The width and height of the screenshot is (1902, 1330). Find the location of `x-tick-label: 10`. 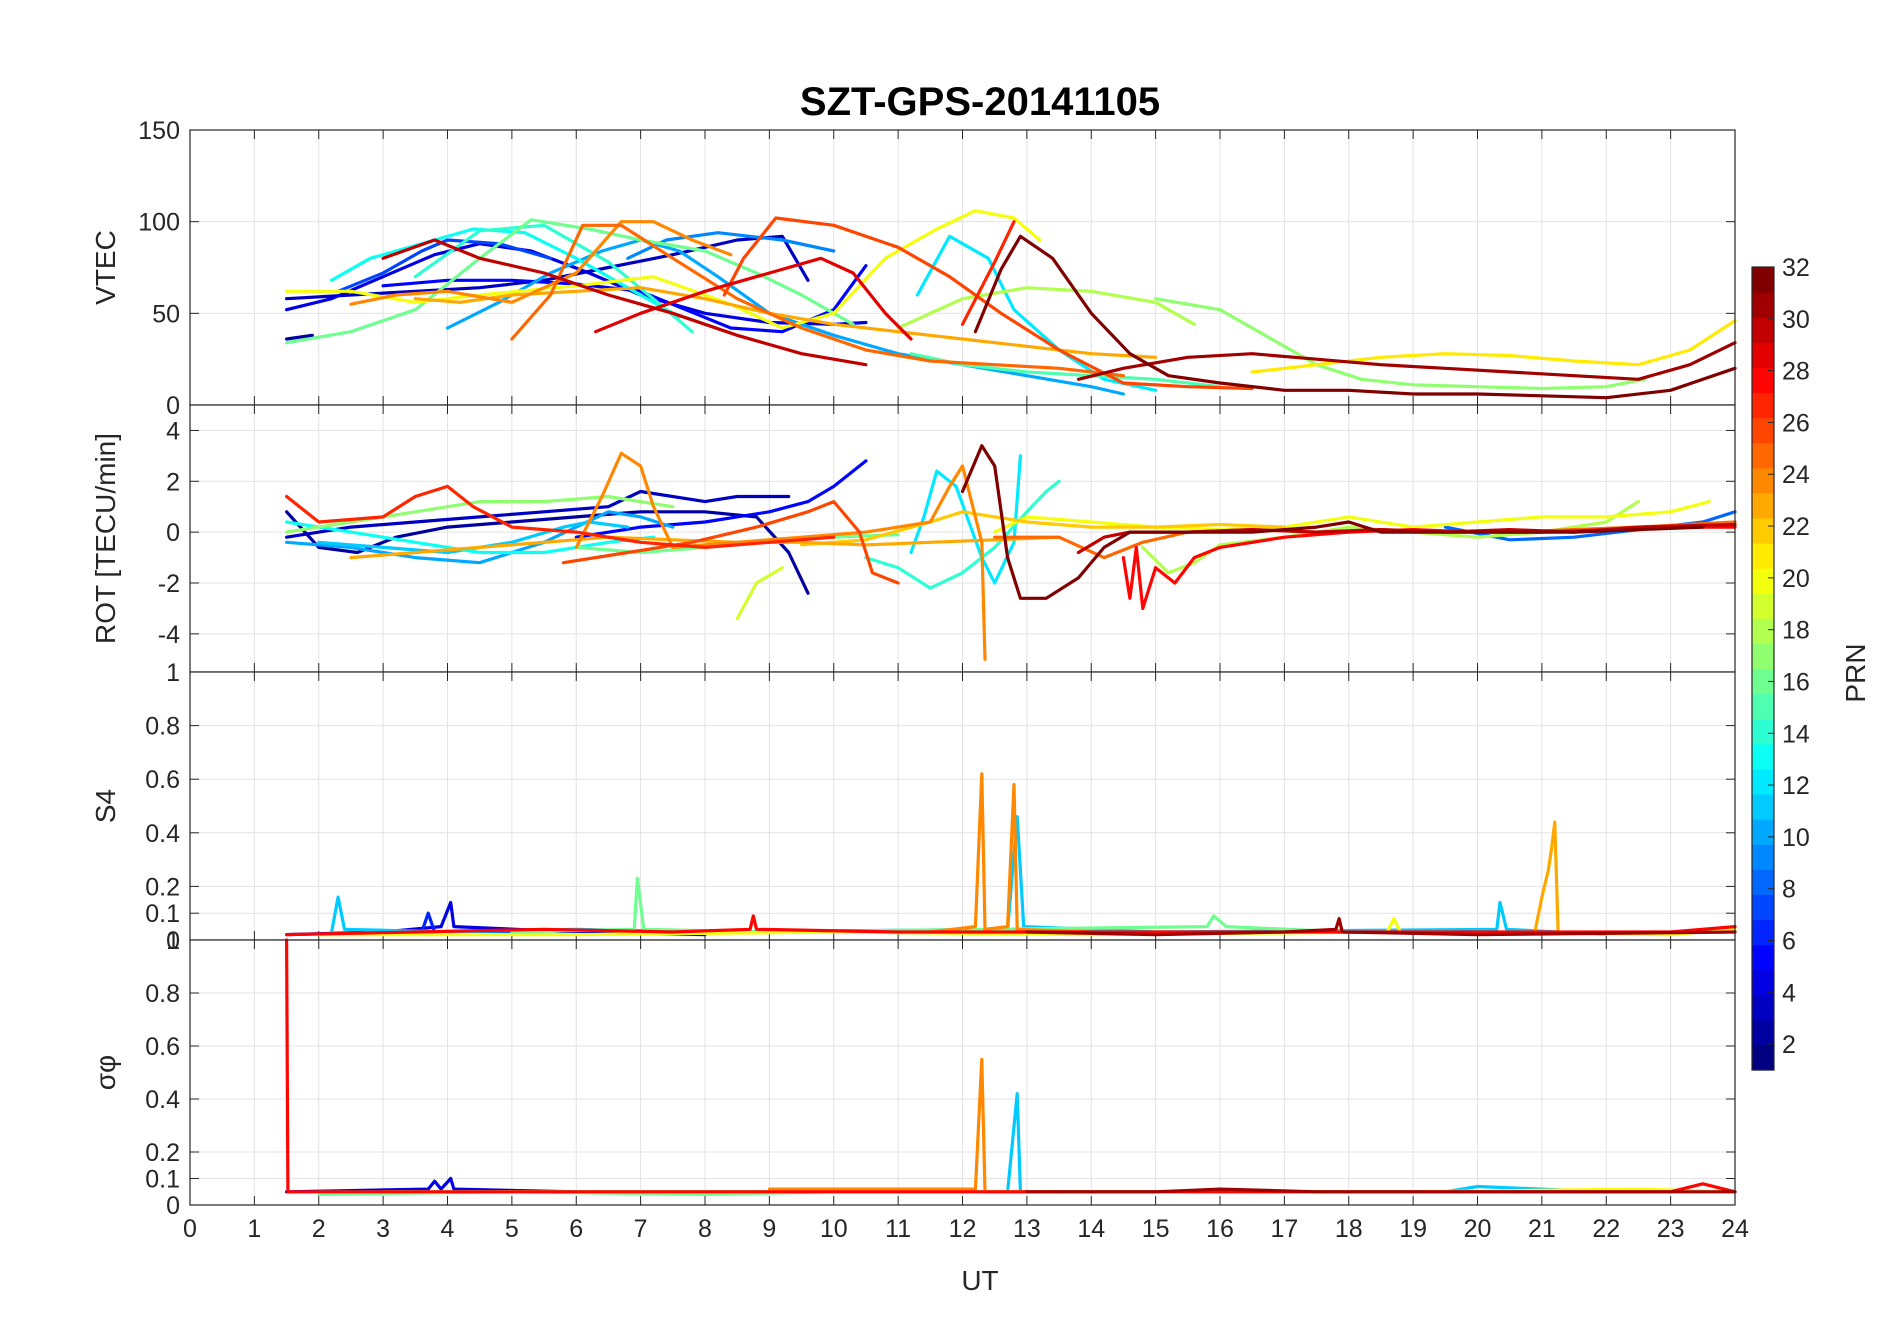

x-tick-label: 10 is located at coordinates (834, 1229).